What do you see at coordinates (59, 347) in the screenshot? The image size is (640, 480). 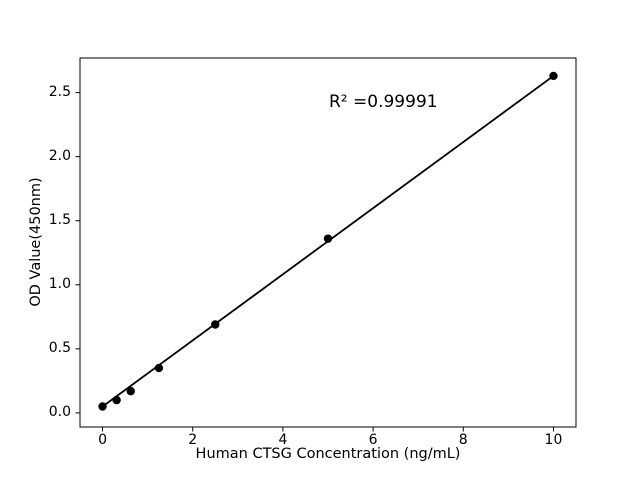 I see `y-tick-label: 0.5` at bounding box center [59, 347].